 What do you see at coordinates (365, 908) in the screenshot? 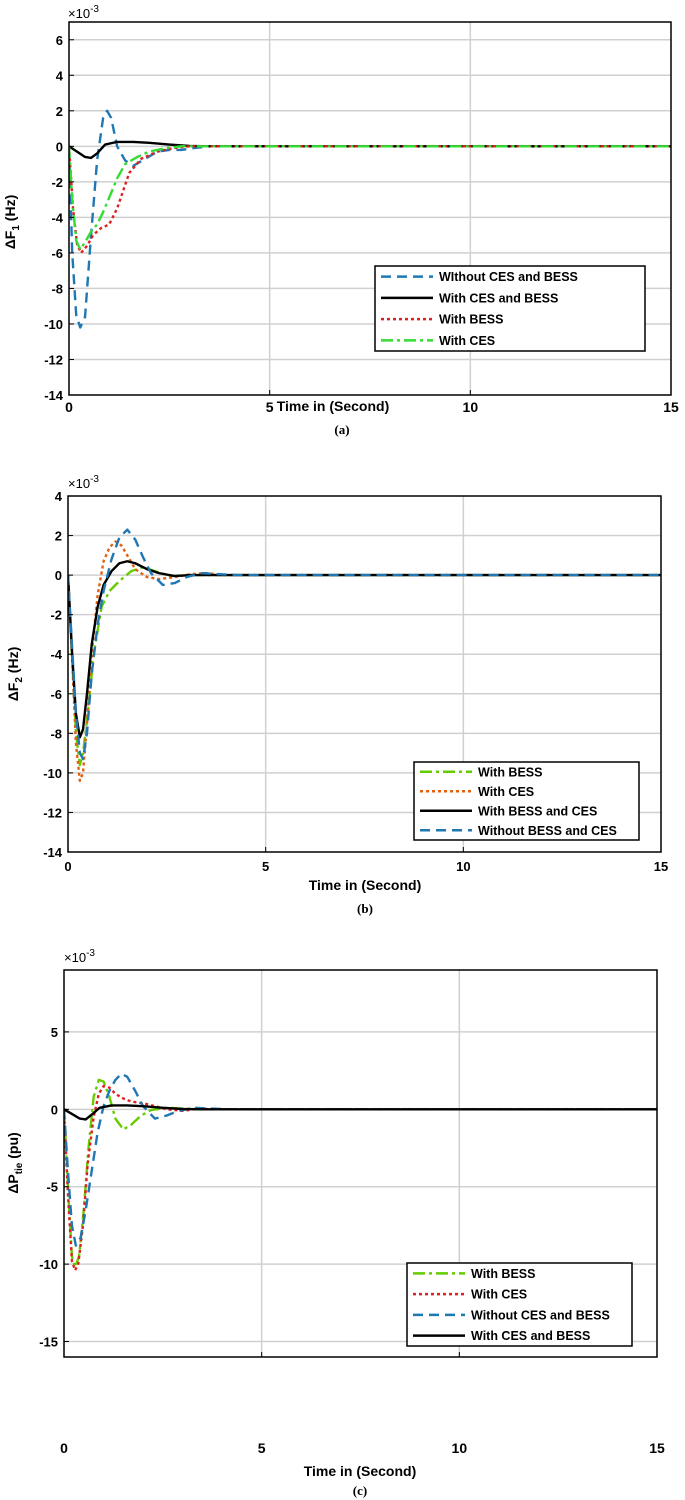
I see `panel-caption: (b)` at bounding box center [365, 908].